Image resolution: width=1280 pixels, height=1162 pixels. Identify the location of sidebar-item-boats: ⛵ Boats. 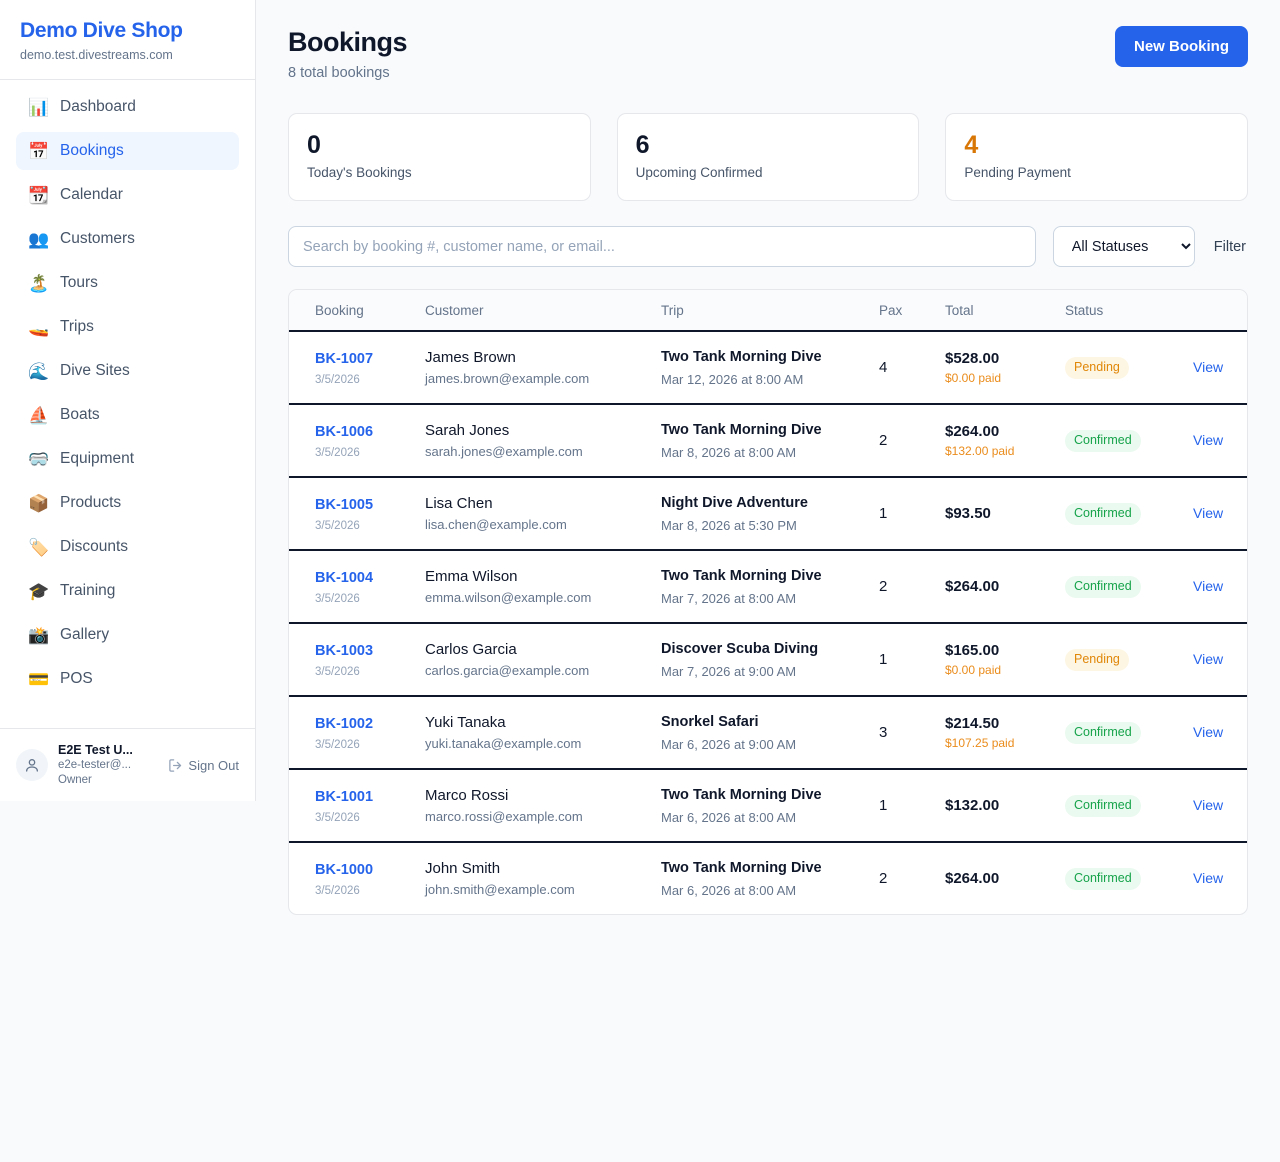
(127, 415).